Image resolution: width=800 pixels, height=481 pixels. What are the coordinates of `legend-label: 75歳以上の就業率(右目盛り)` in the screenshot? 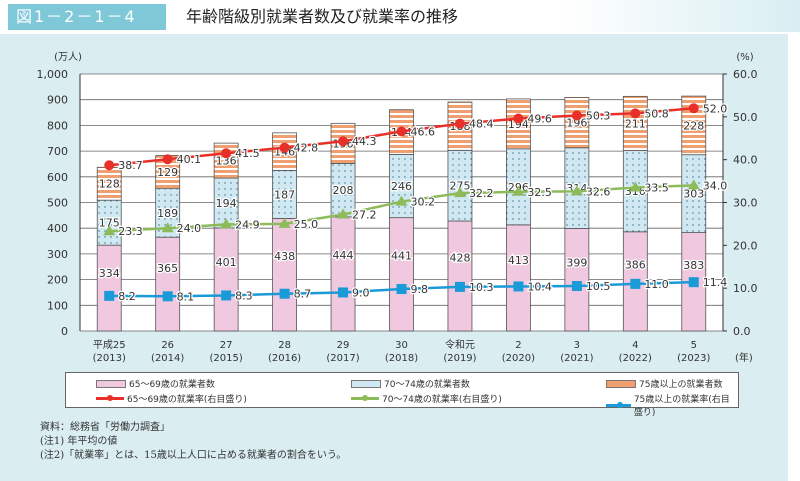 It's located at (681, 406).